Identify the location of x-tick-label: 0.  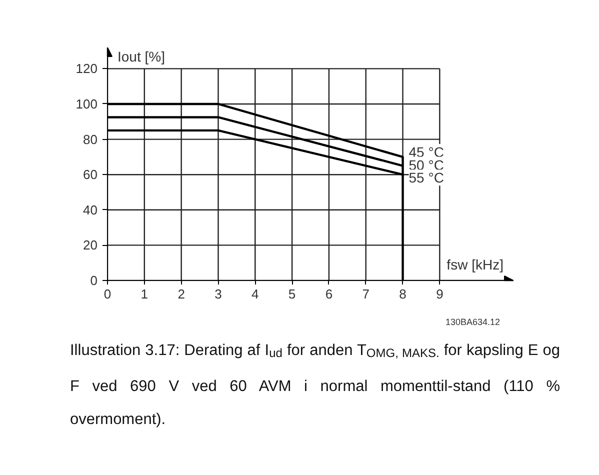
(108, 294).